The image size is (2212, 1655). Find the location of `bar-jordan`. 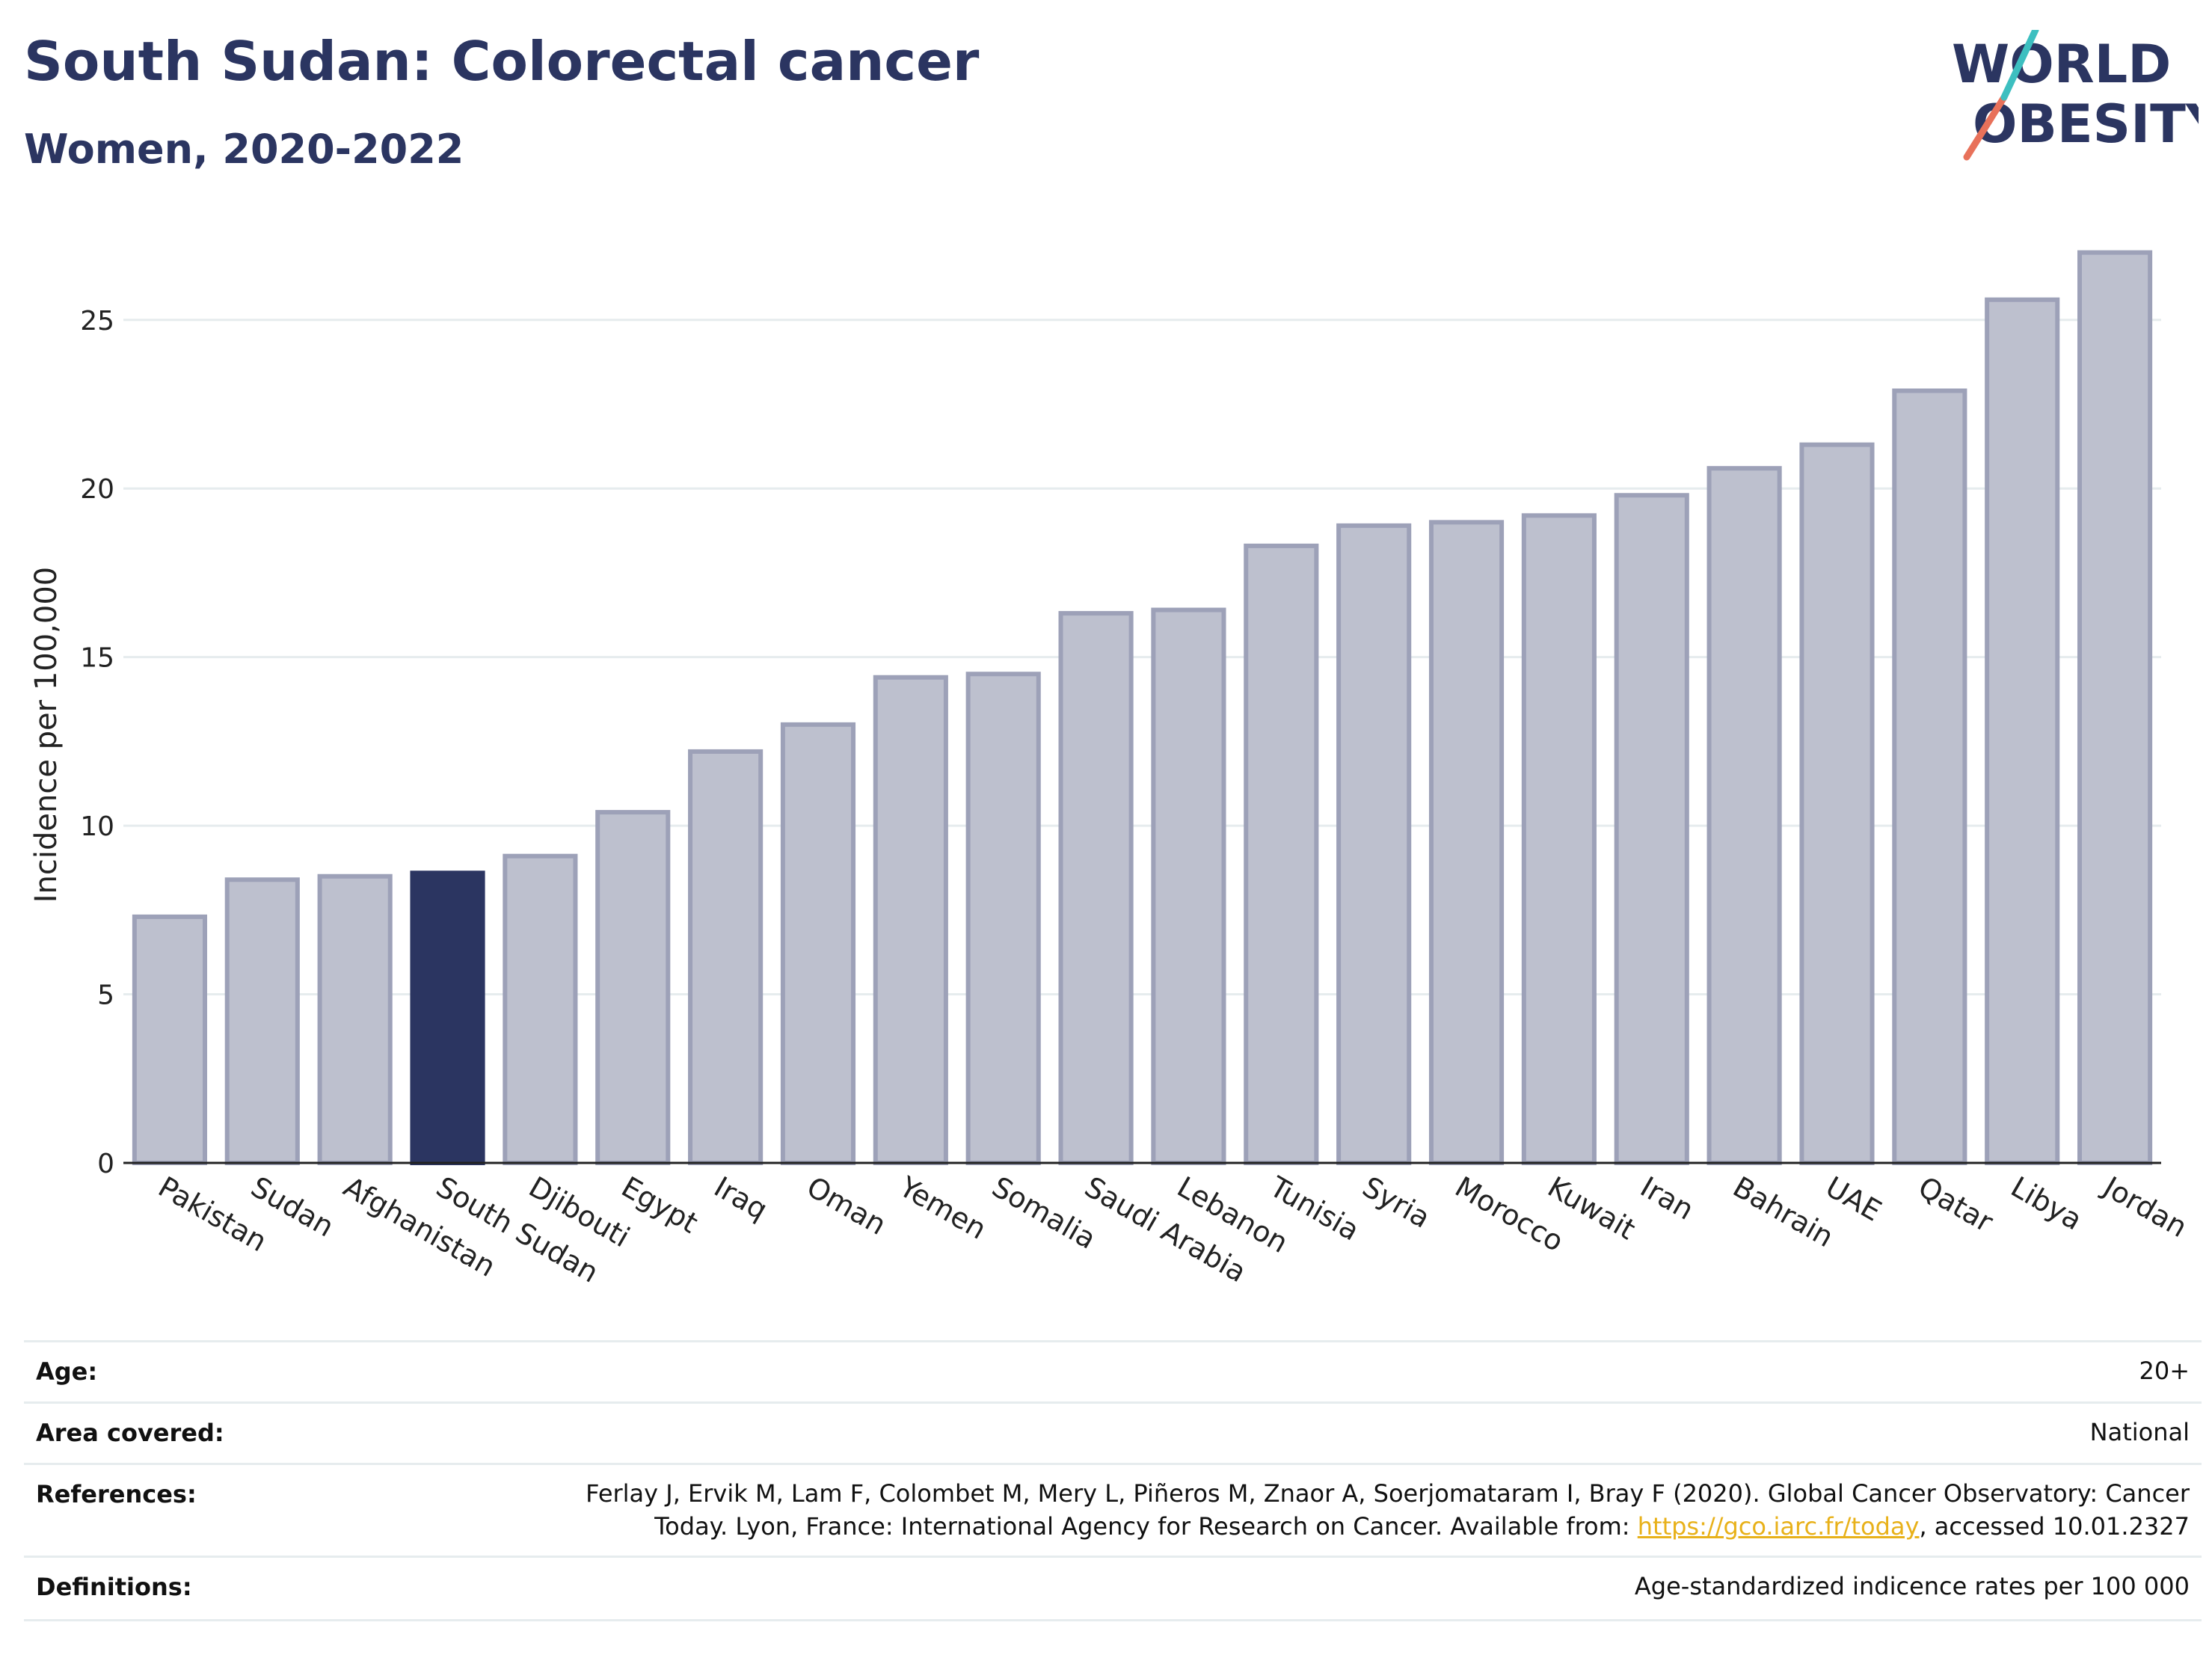

bar-jordan is located at coordinates (2115, 707).